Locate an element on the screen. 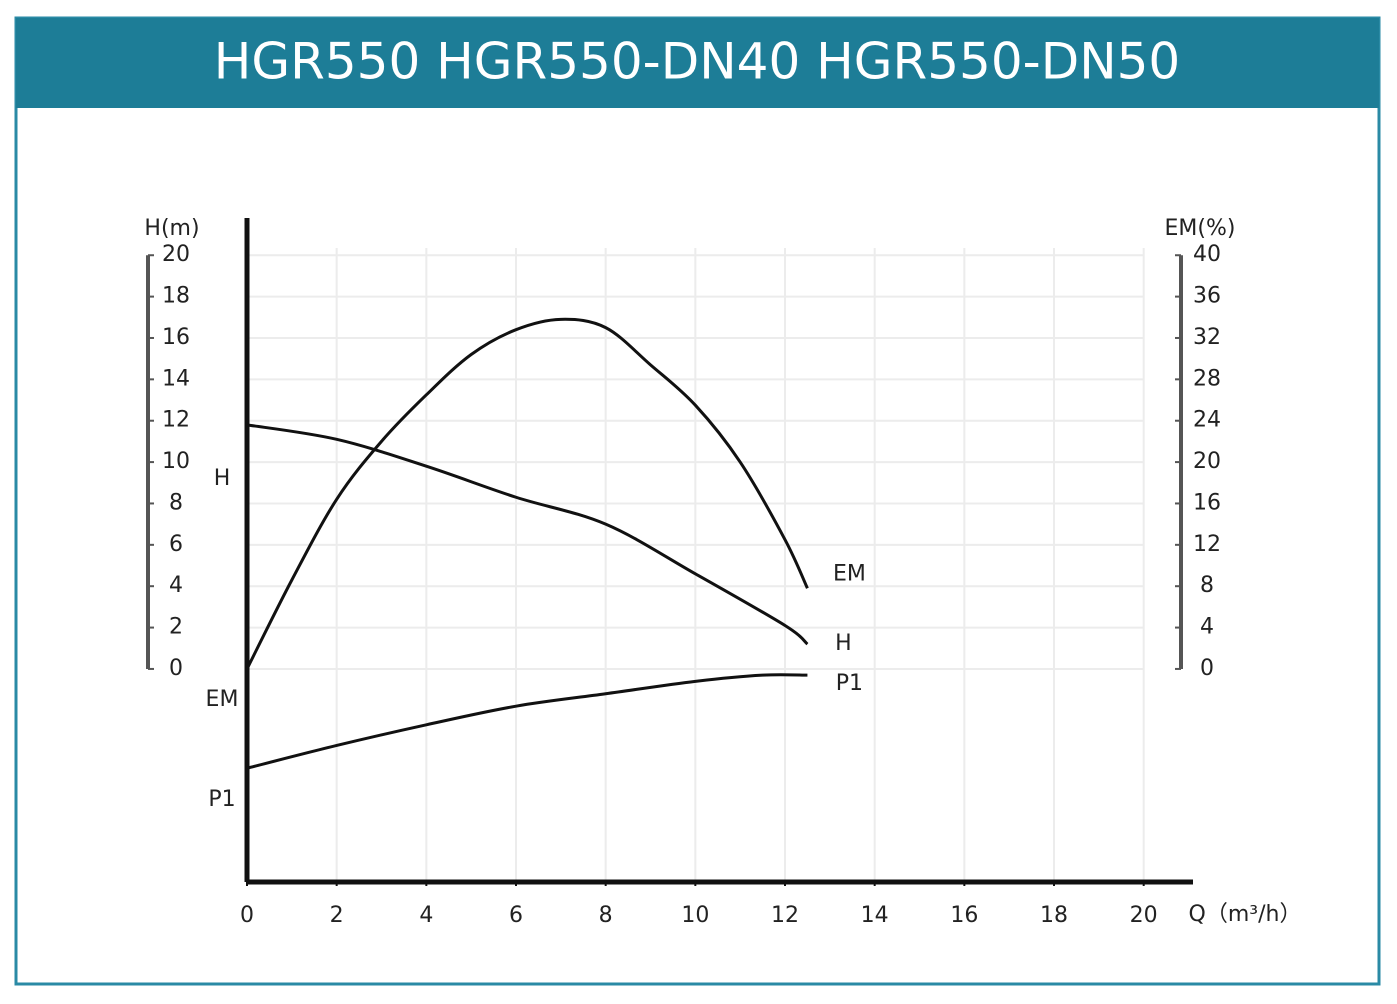  y2-tick-label: 32 is located at coordinates (1207, 337).